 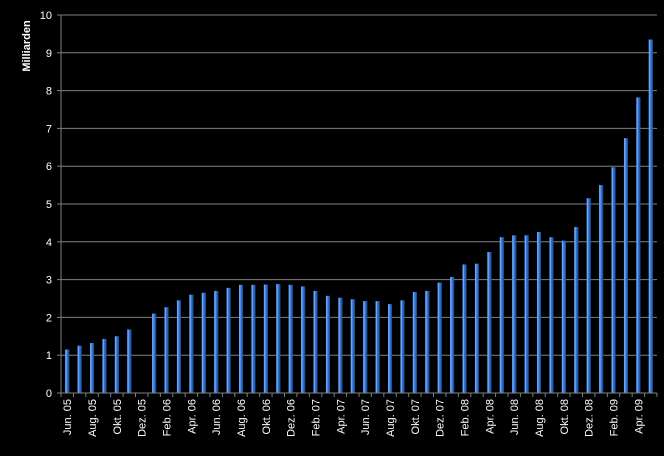 What do you see at coordinates (317, 417) in the screenshot?
I see `x-tick-label: Feb. 07` at bounding box center [317, 417].